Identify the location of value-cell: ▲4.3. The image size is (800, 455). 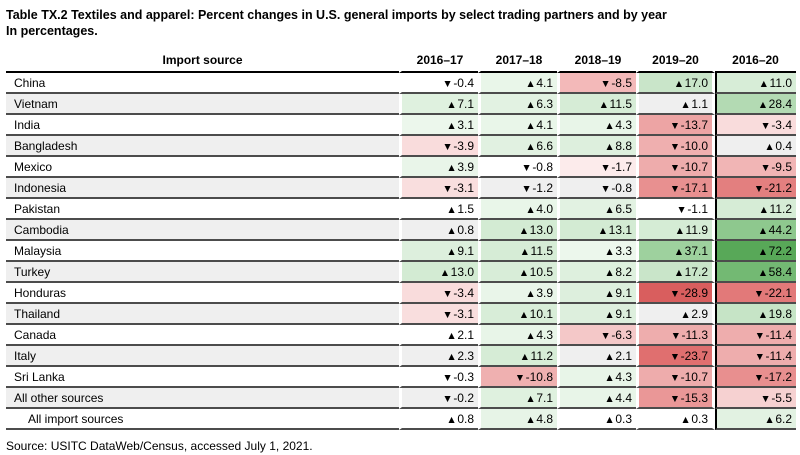
(596, 125).